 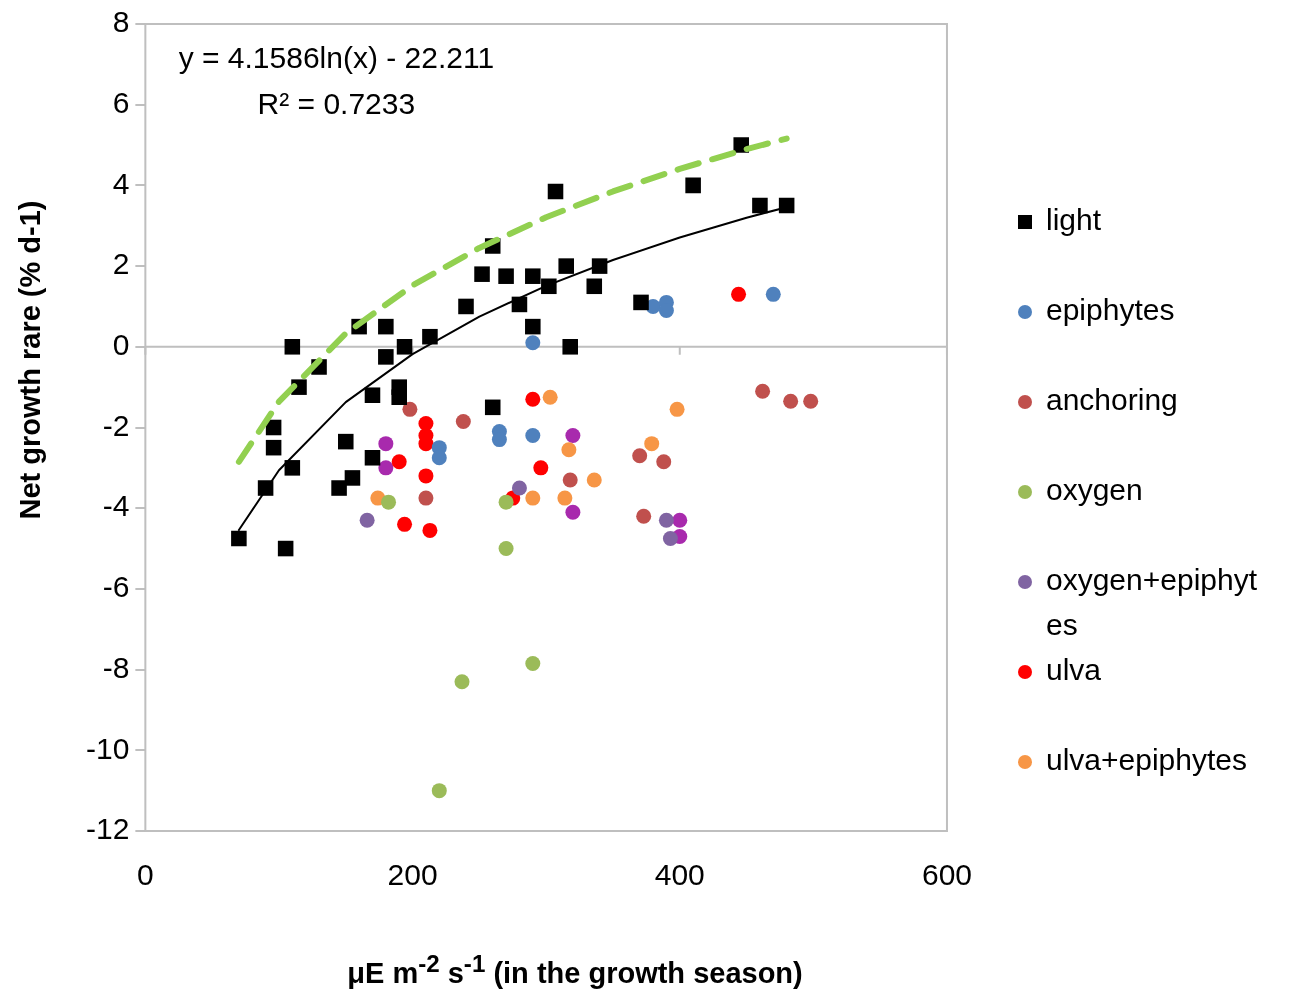 I want to click on y-tick-label: 8, so click(x=121, y=22).